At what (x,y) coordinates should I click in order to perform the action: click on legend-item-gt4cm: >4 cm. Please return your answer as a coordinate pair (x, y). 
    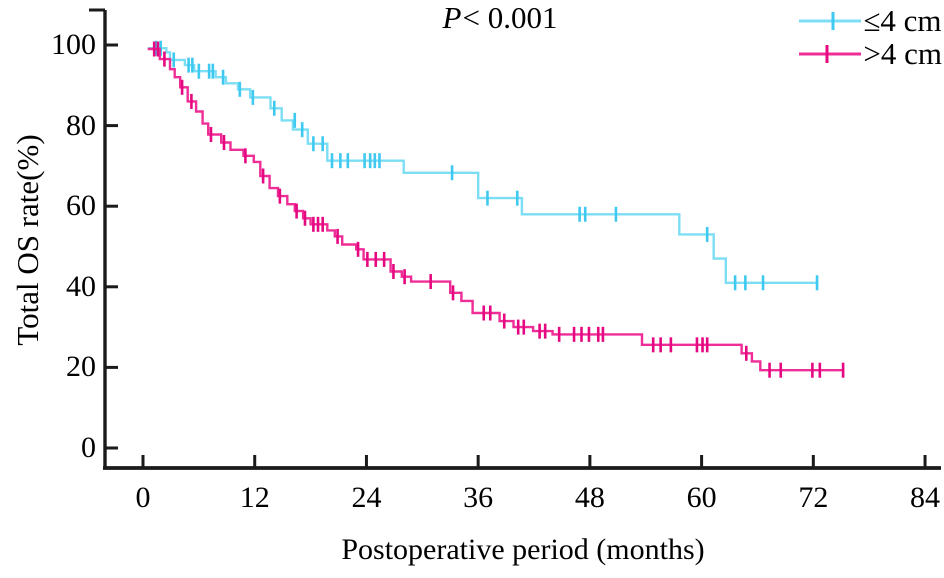
    Looking at the image, I should click on (869, 53).